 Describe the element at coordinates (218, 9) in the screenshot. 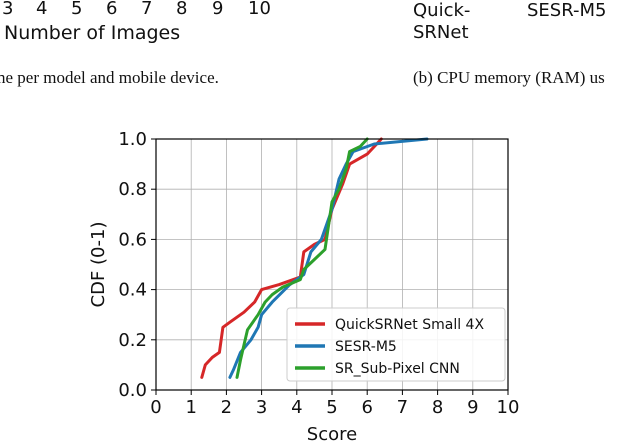

I see `top-left-tick-label: 9` at that location.